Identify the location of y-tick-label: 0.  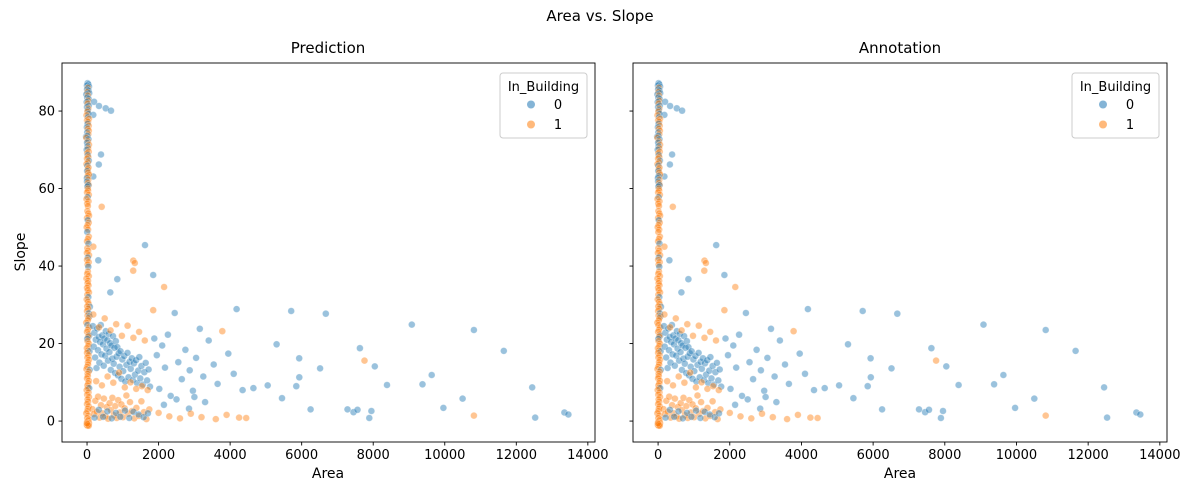
(51, 422).